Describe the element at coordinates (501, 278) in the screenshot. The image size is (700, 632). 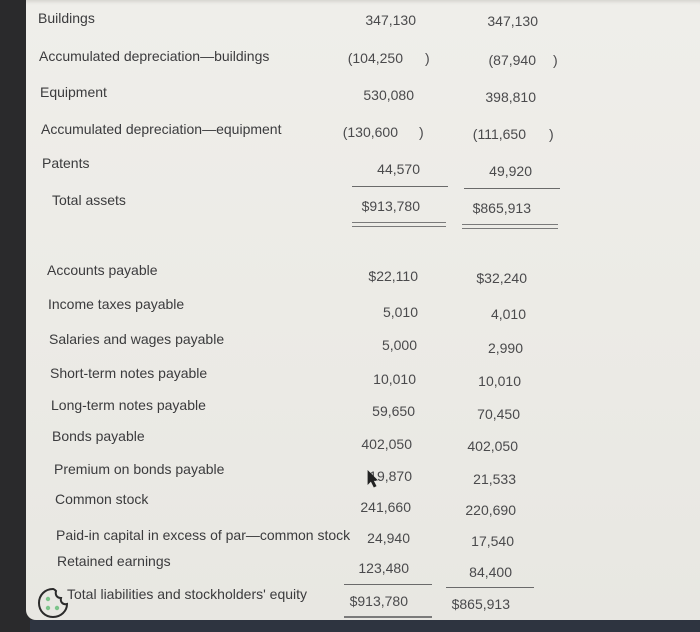
I see `accounts-payable-prior: $32,240` at that location.